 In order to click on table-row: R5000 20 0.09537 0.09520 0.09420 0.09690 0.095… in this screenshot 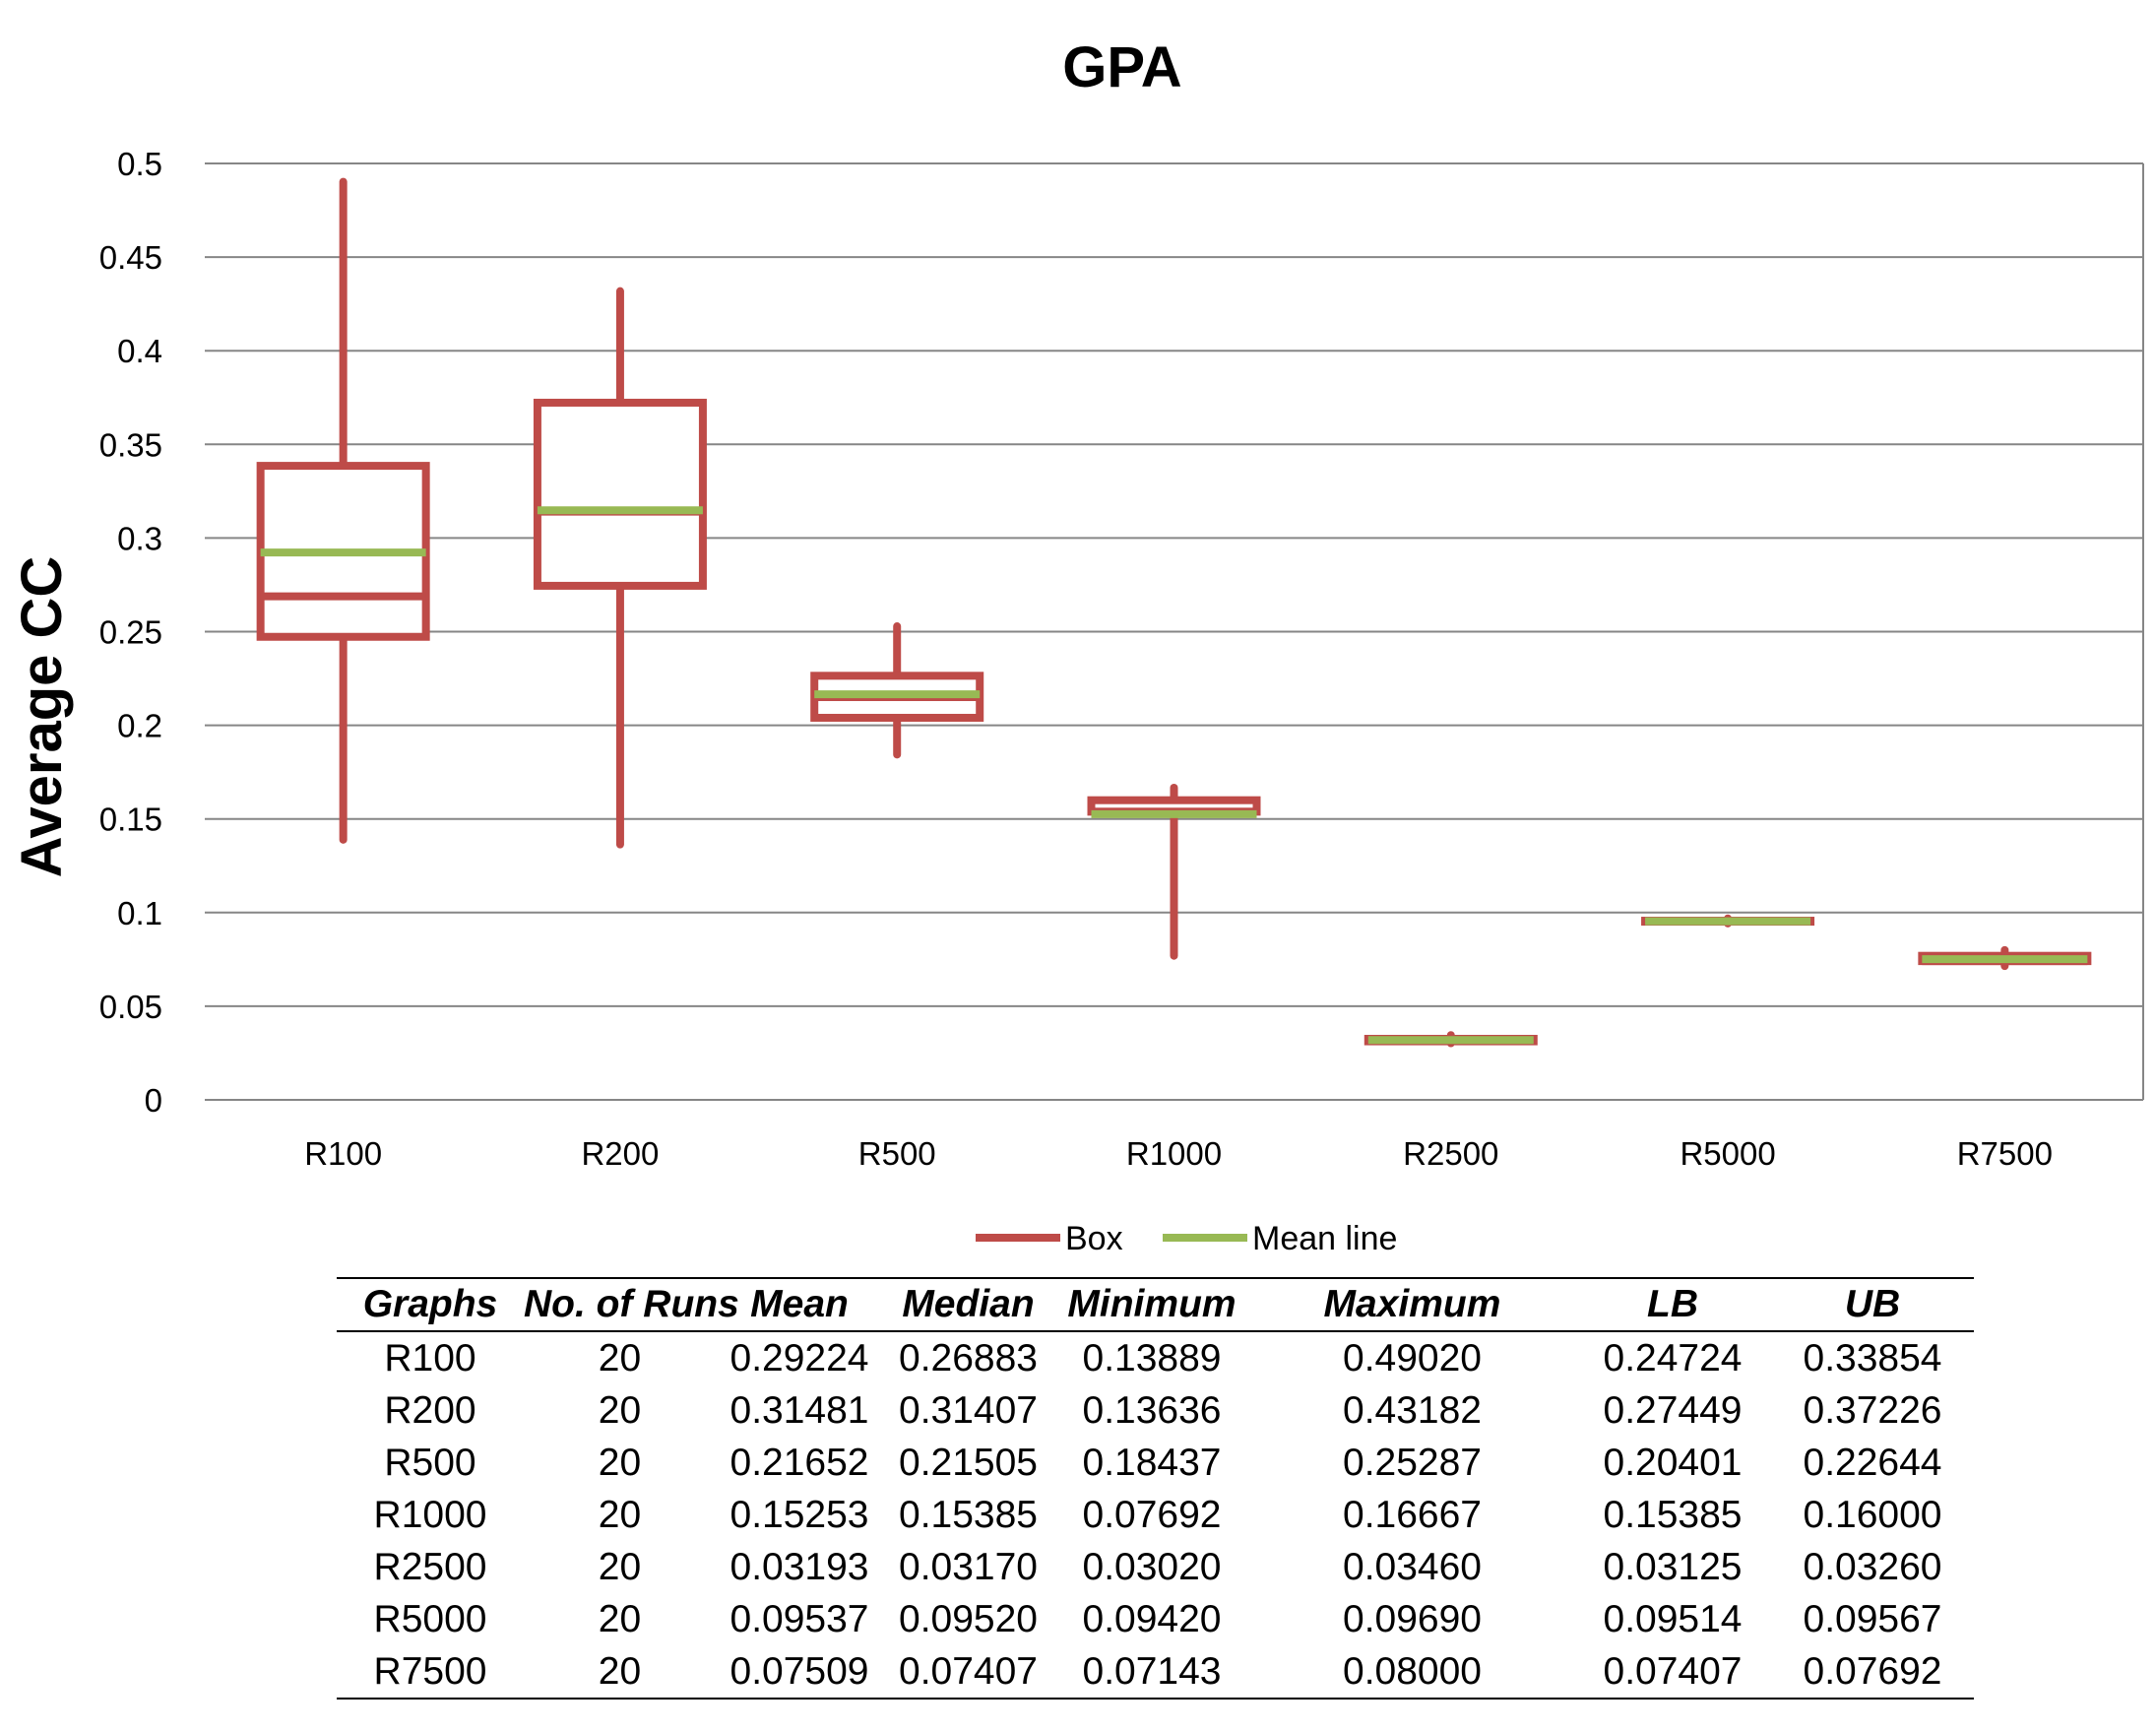, I will do `click(1156, 1619)`.